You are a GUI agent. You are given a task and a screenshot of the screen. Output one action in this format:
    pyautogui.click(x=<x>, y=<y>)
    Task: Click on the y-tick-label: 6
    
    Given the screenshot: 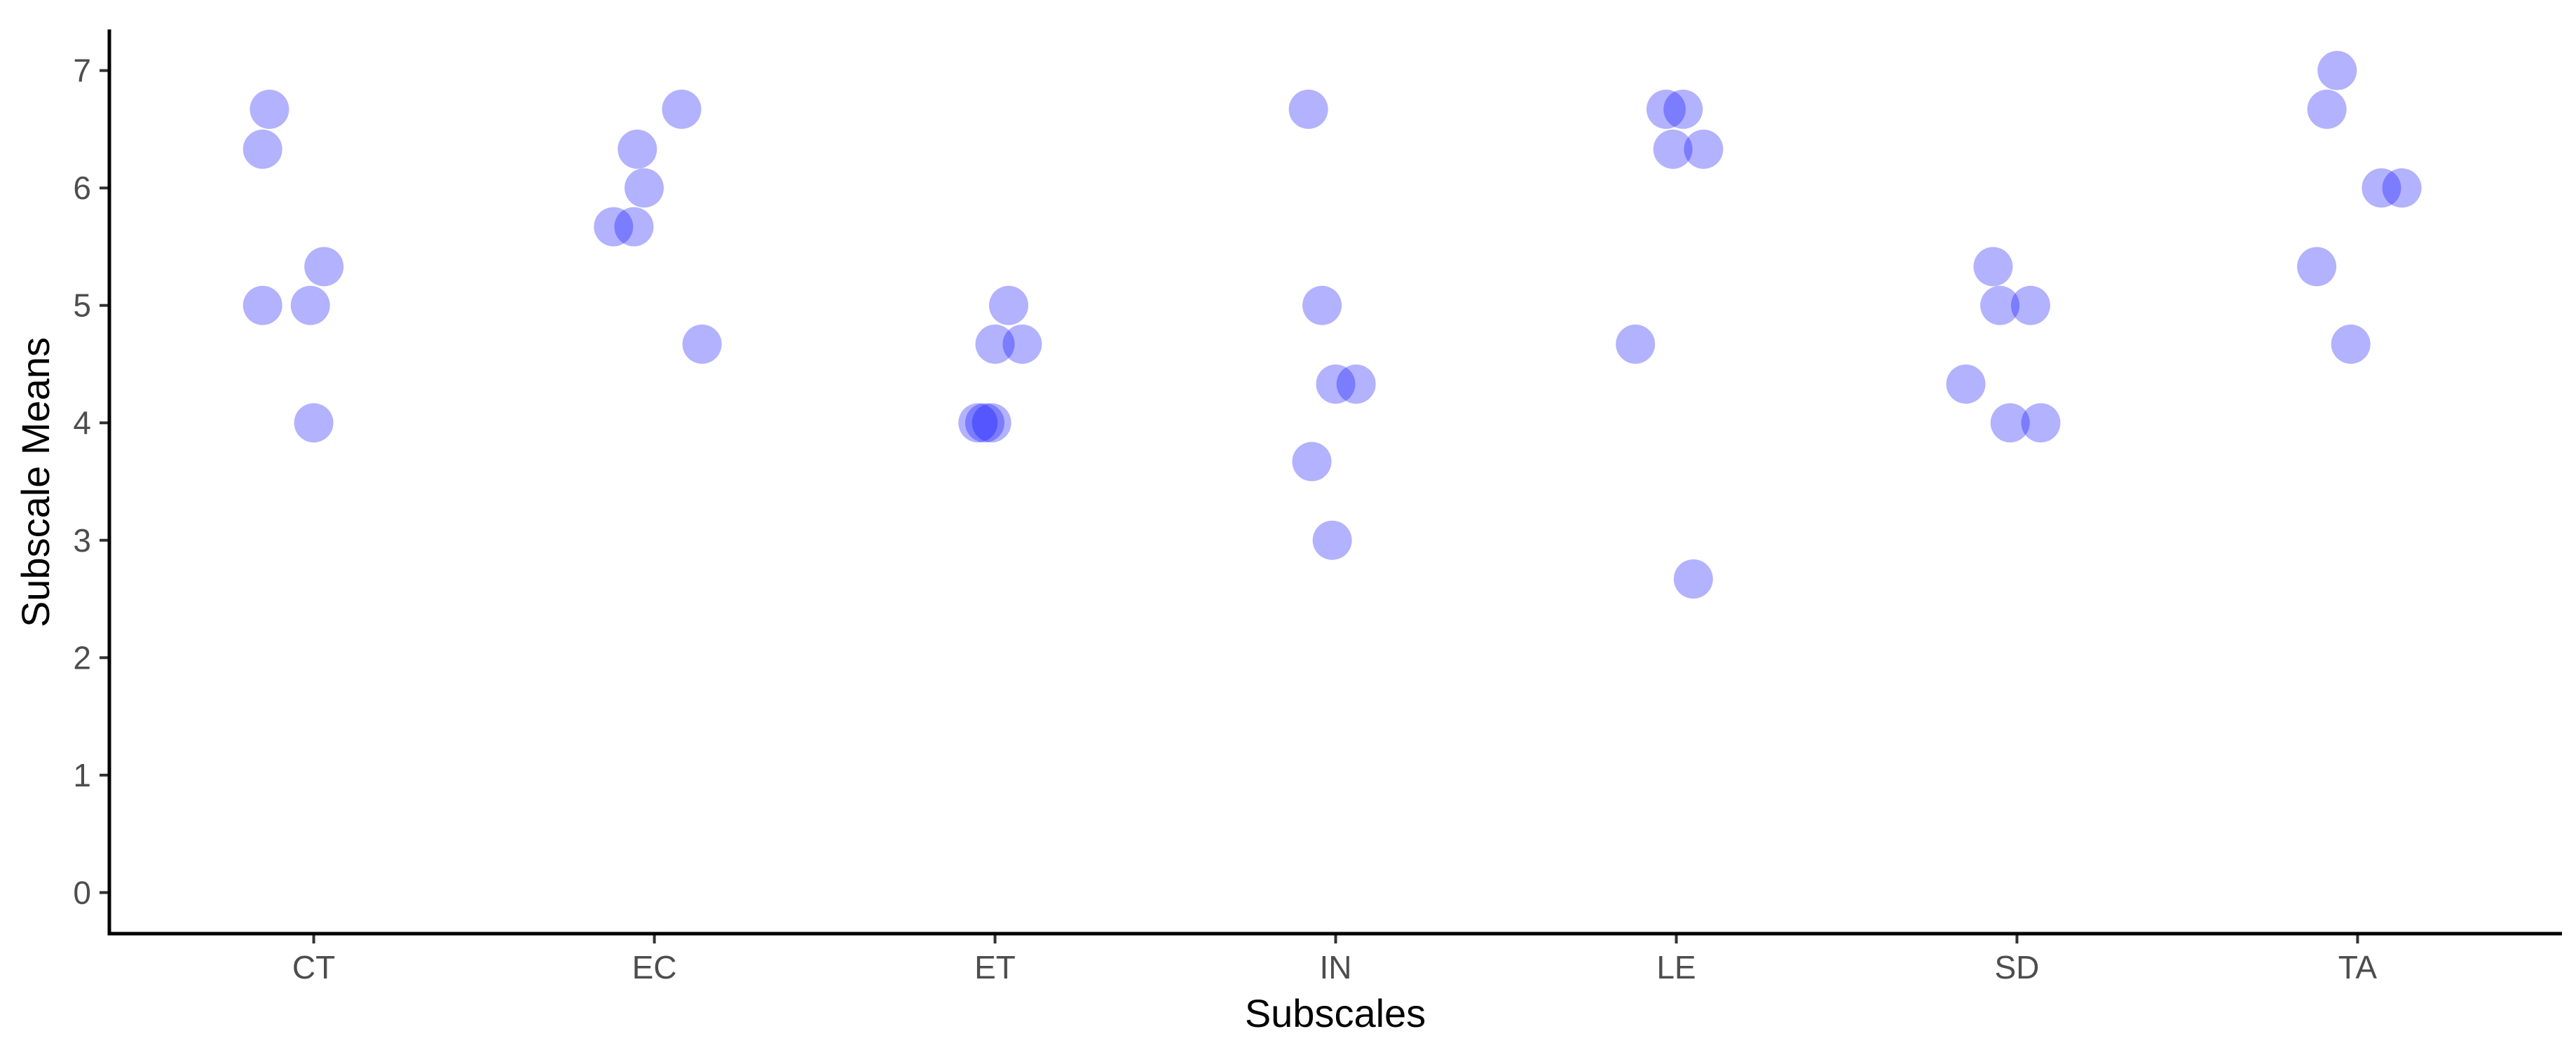 What is the action you would take?
    pyautogui.click(x=82, y=188)
    